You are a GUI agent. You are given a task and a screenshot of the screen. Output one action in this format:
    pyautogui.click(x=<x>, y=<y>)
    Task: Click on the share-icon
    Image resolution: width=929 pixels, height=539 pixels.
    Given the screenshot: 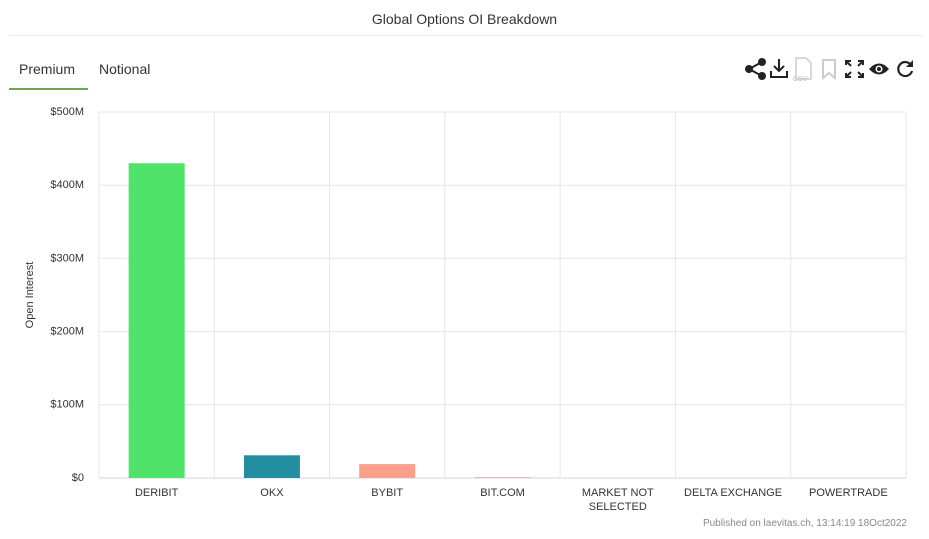 What is the action you would take?
    pyautogui.click(x=755, y=69)
    